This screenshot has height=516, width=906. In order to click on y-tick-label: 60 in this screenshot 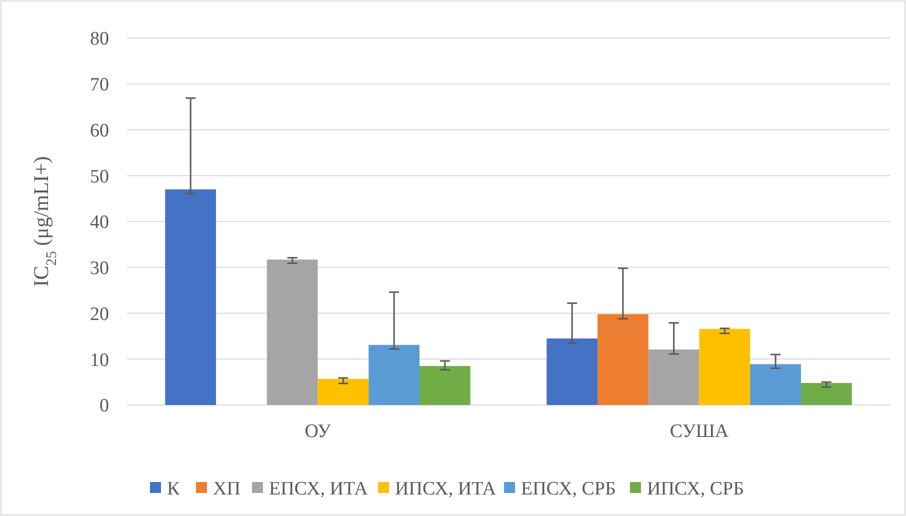, I will do `click(99, 131)`.